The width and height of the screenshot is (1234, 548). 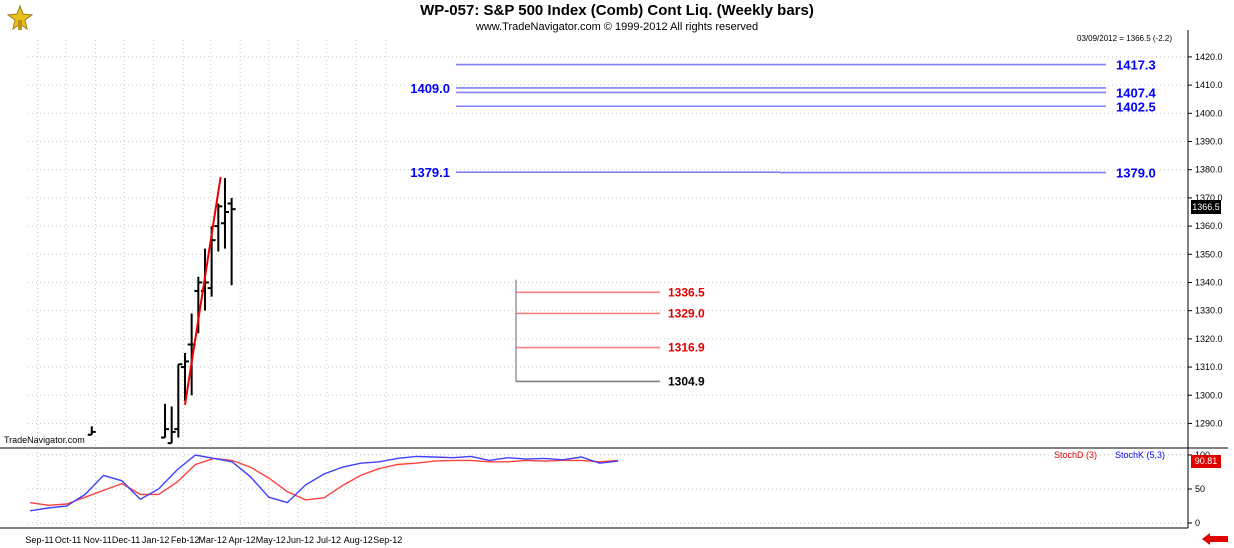 What do you see at coordinates (1136, 92) in the screenshot?
I see `level-label: 1407.4` at bounding box center [1136, 92].